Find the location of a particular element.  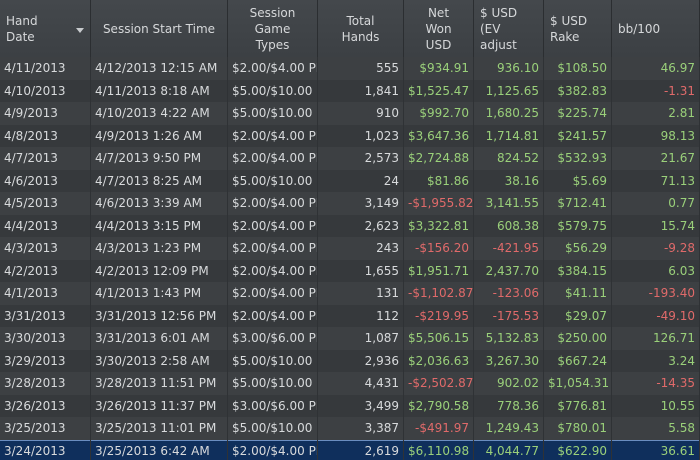

cell-rake-usd: $5.69 is located at coordinates (578, 180).